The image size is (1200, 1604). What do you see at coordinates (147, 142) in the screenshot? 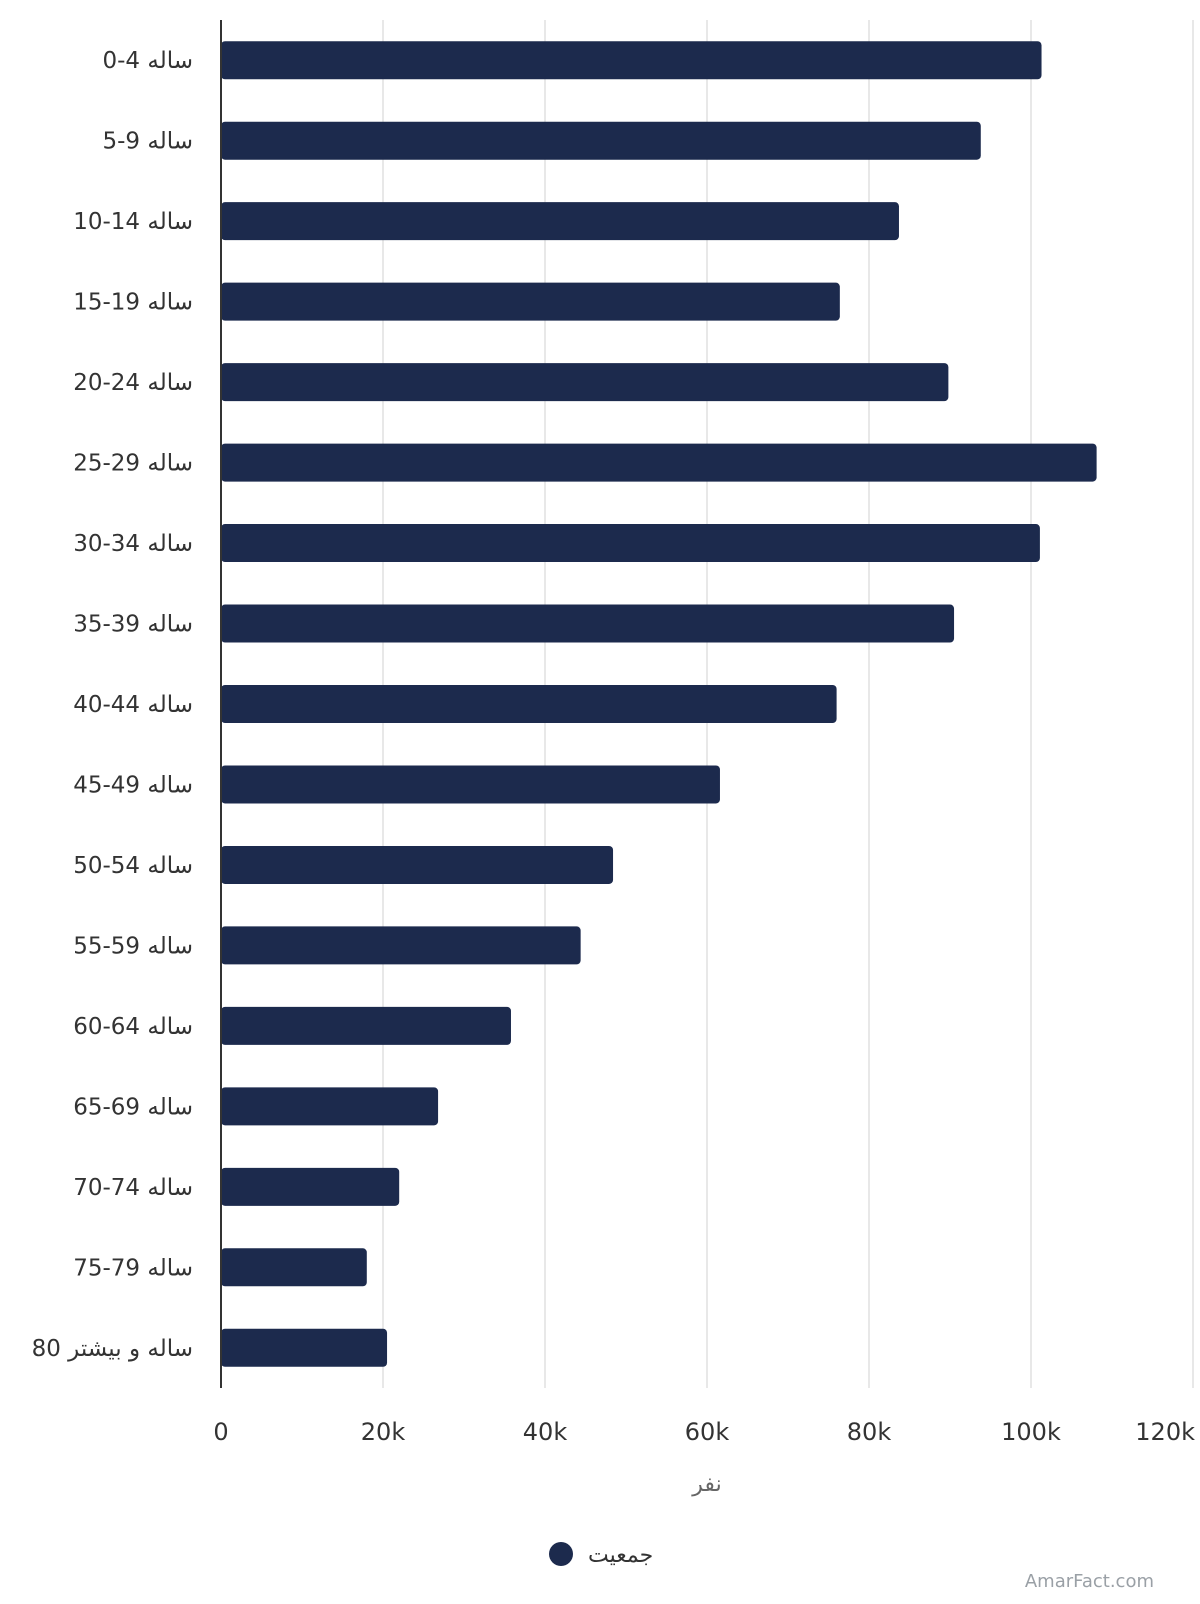
I see `category-label: 5-9 ساله` at bounding box center [147, 142].